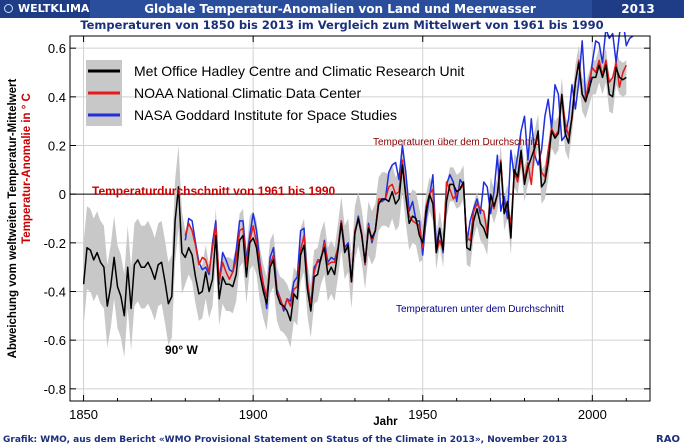 This screenshot has width=684, height=448. Describe the element at coordinates (248, 93) in the screenshot. I see `legend-entry-noaa: NOAA National Climatic Data Center` at that location.